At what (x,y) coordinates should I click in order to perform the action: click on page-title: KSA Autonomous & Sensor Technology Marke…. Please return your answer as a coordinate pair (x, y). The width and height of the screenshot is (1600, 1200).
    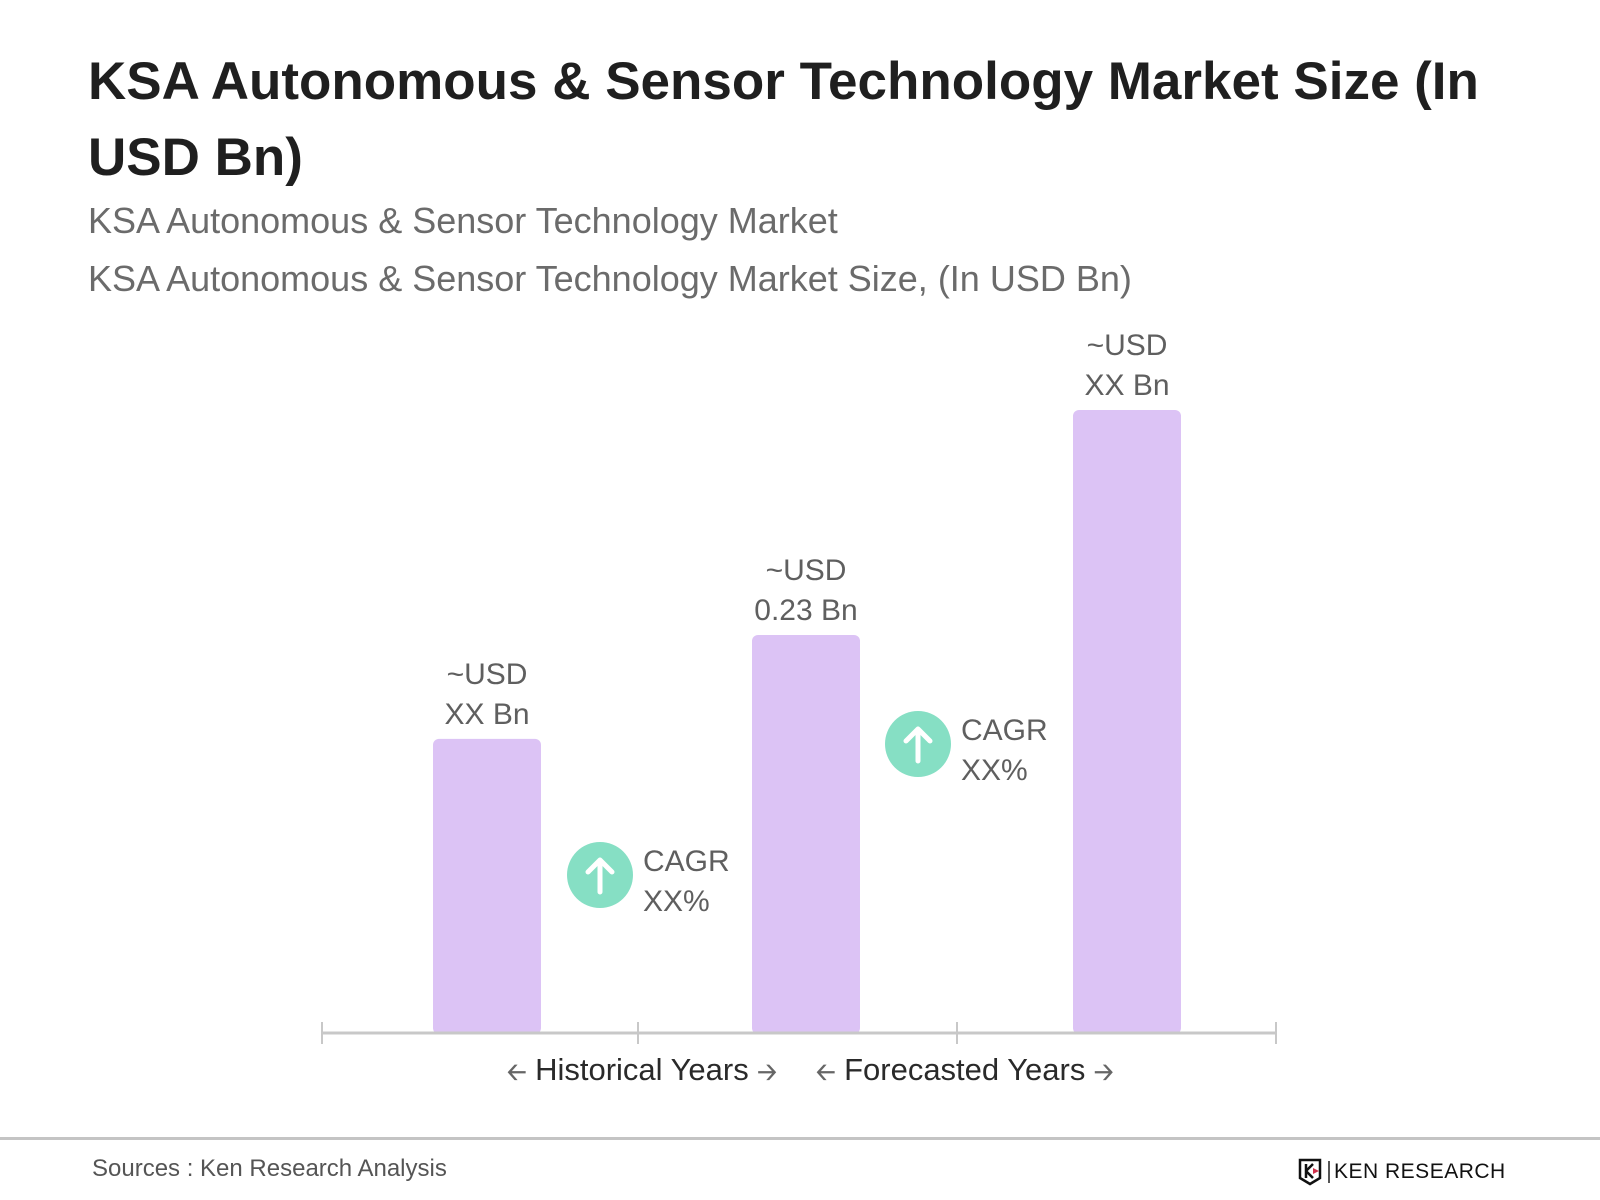
    Looking at the image, I should click on (783, 119).